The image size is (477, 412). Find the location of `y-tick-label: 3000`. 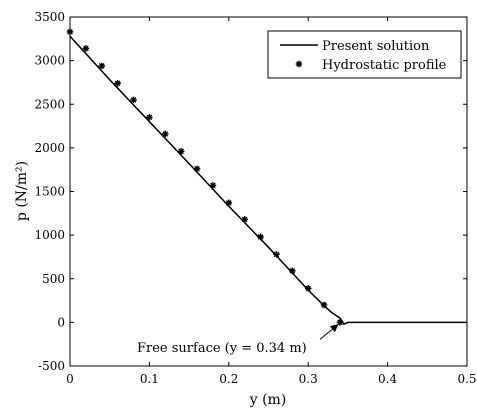

y-tick-label: 3000 is located at coordinates (49, 61).